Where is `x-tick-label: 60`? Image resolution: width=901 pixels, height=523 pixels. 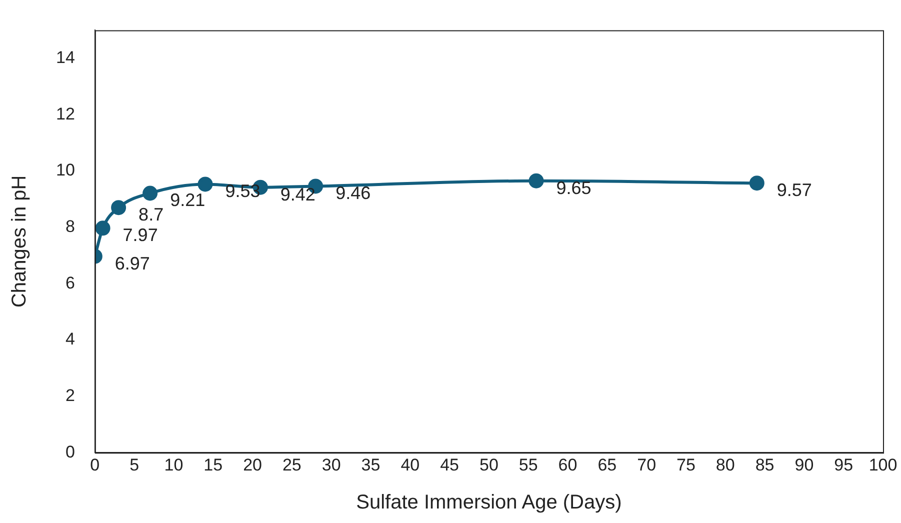 x-tick-label: 60 is located at coordinates (568, 464).